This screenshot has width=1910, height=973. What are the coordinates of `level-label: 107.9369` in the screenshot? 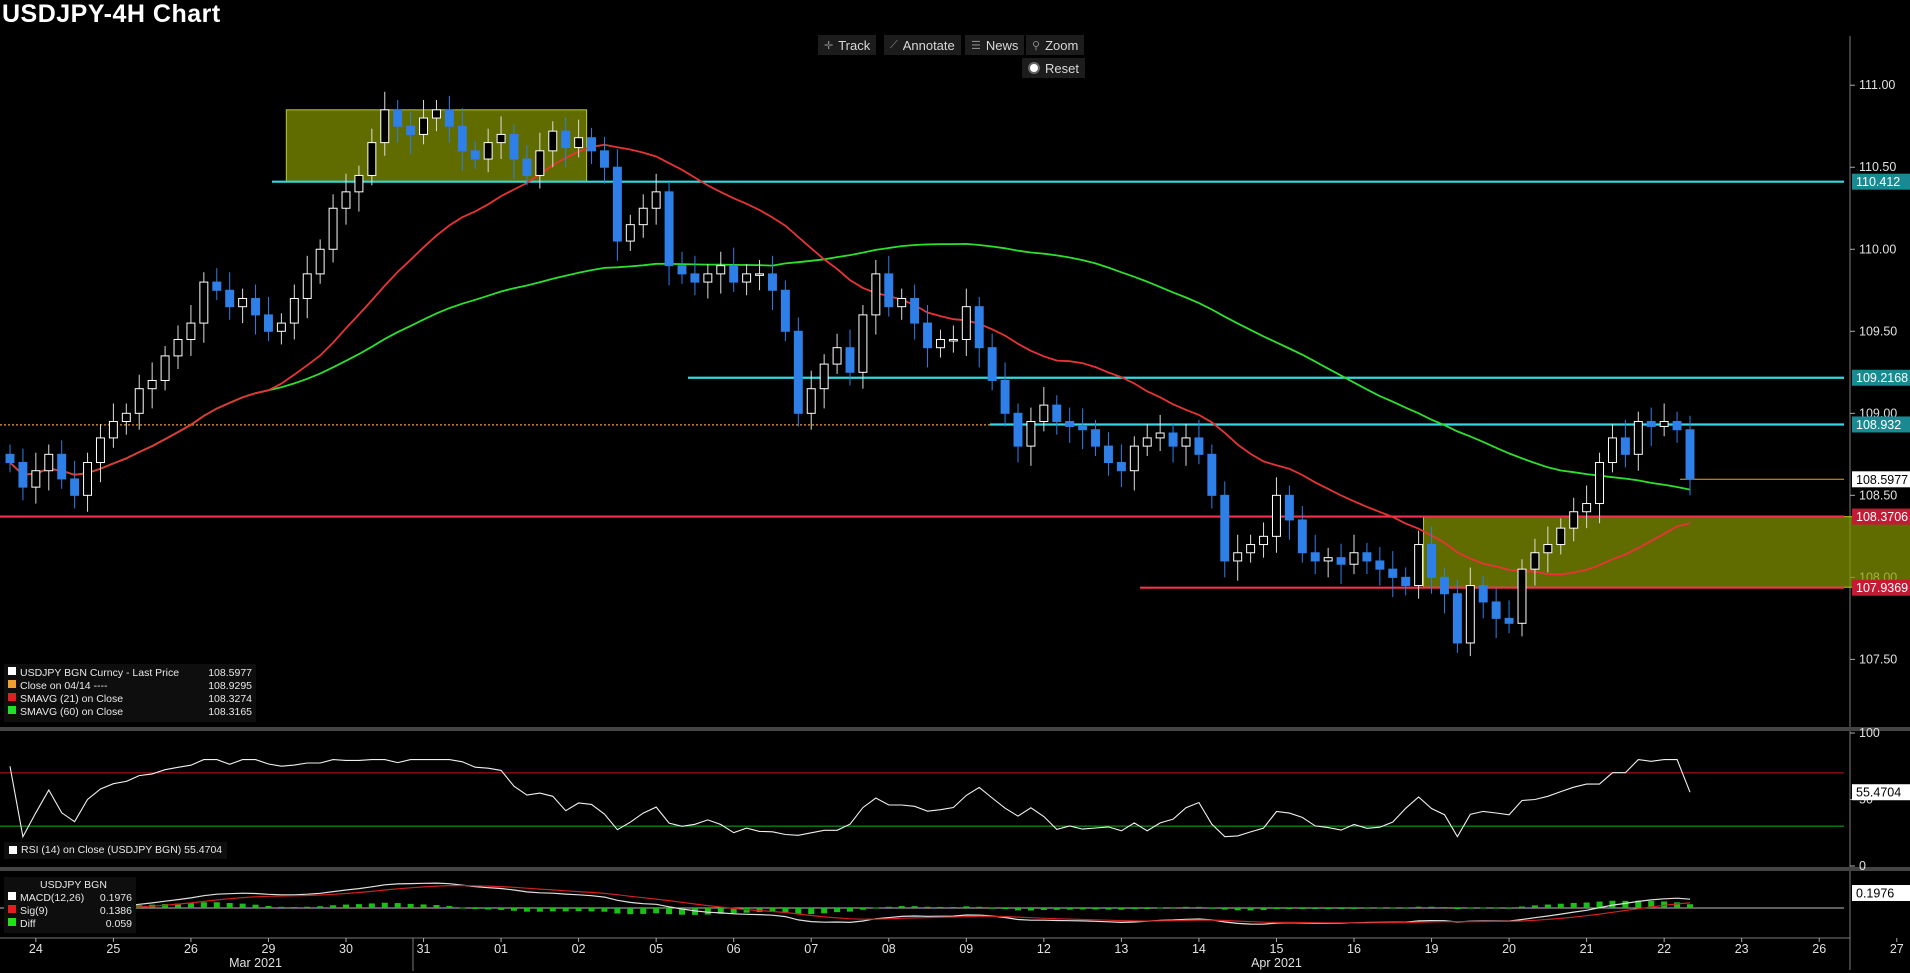 It's located at (1882, 588).